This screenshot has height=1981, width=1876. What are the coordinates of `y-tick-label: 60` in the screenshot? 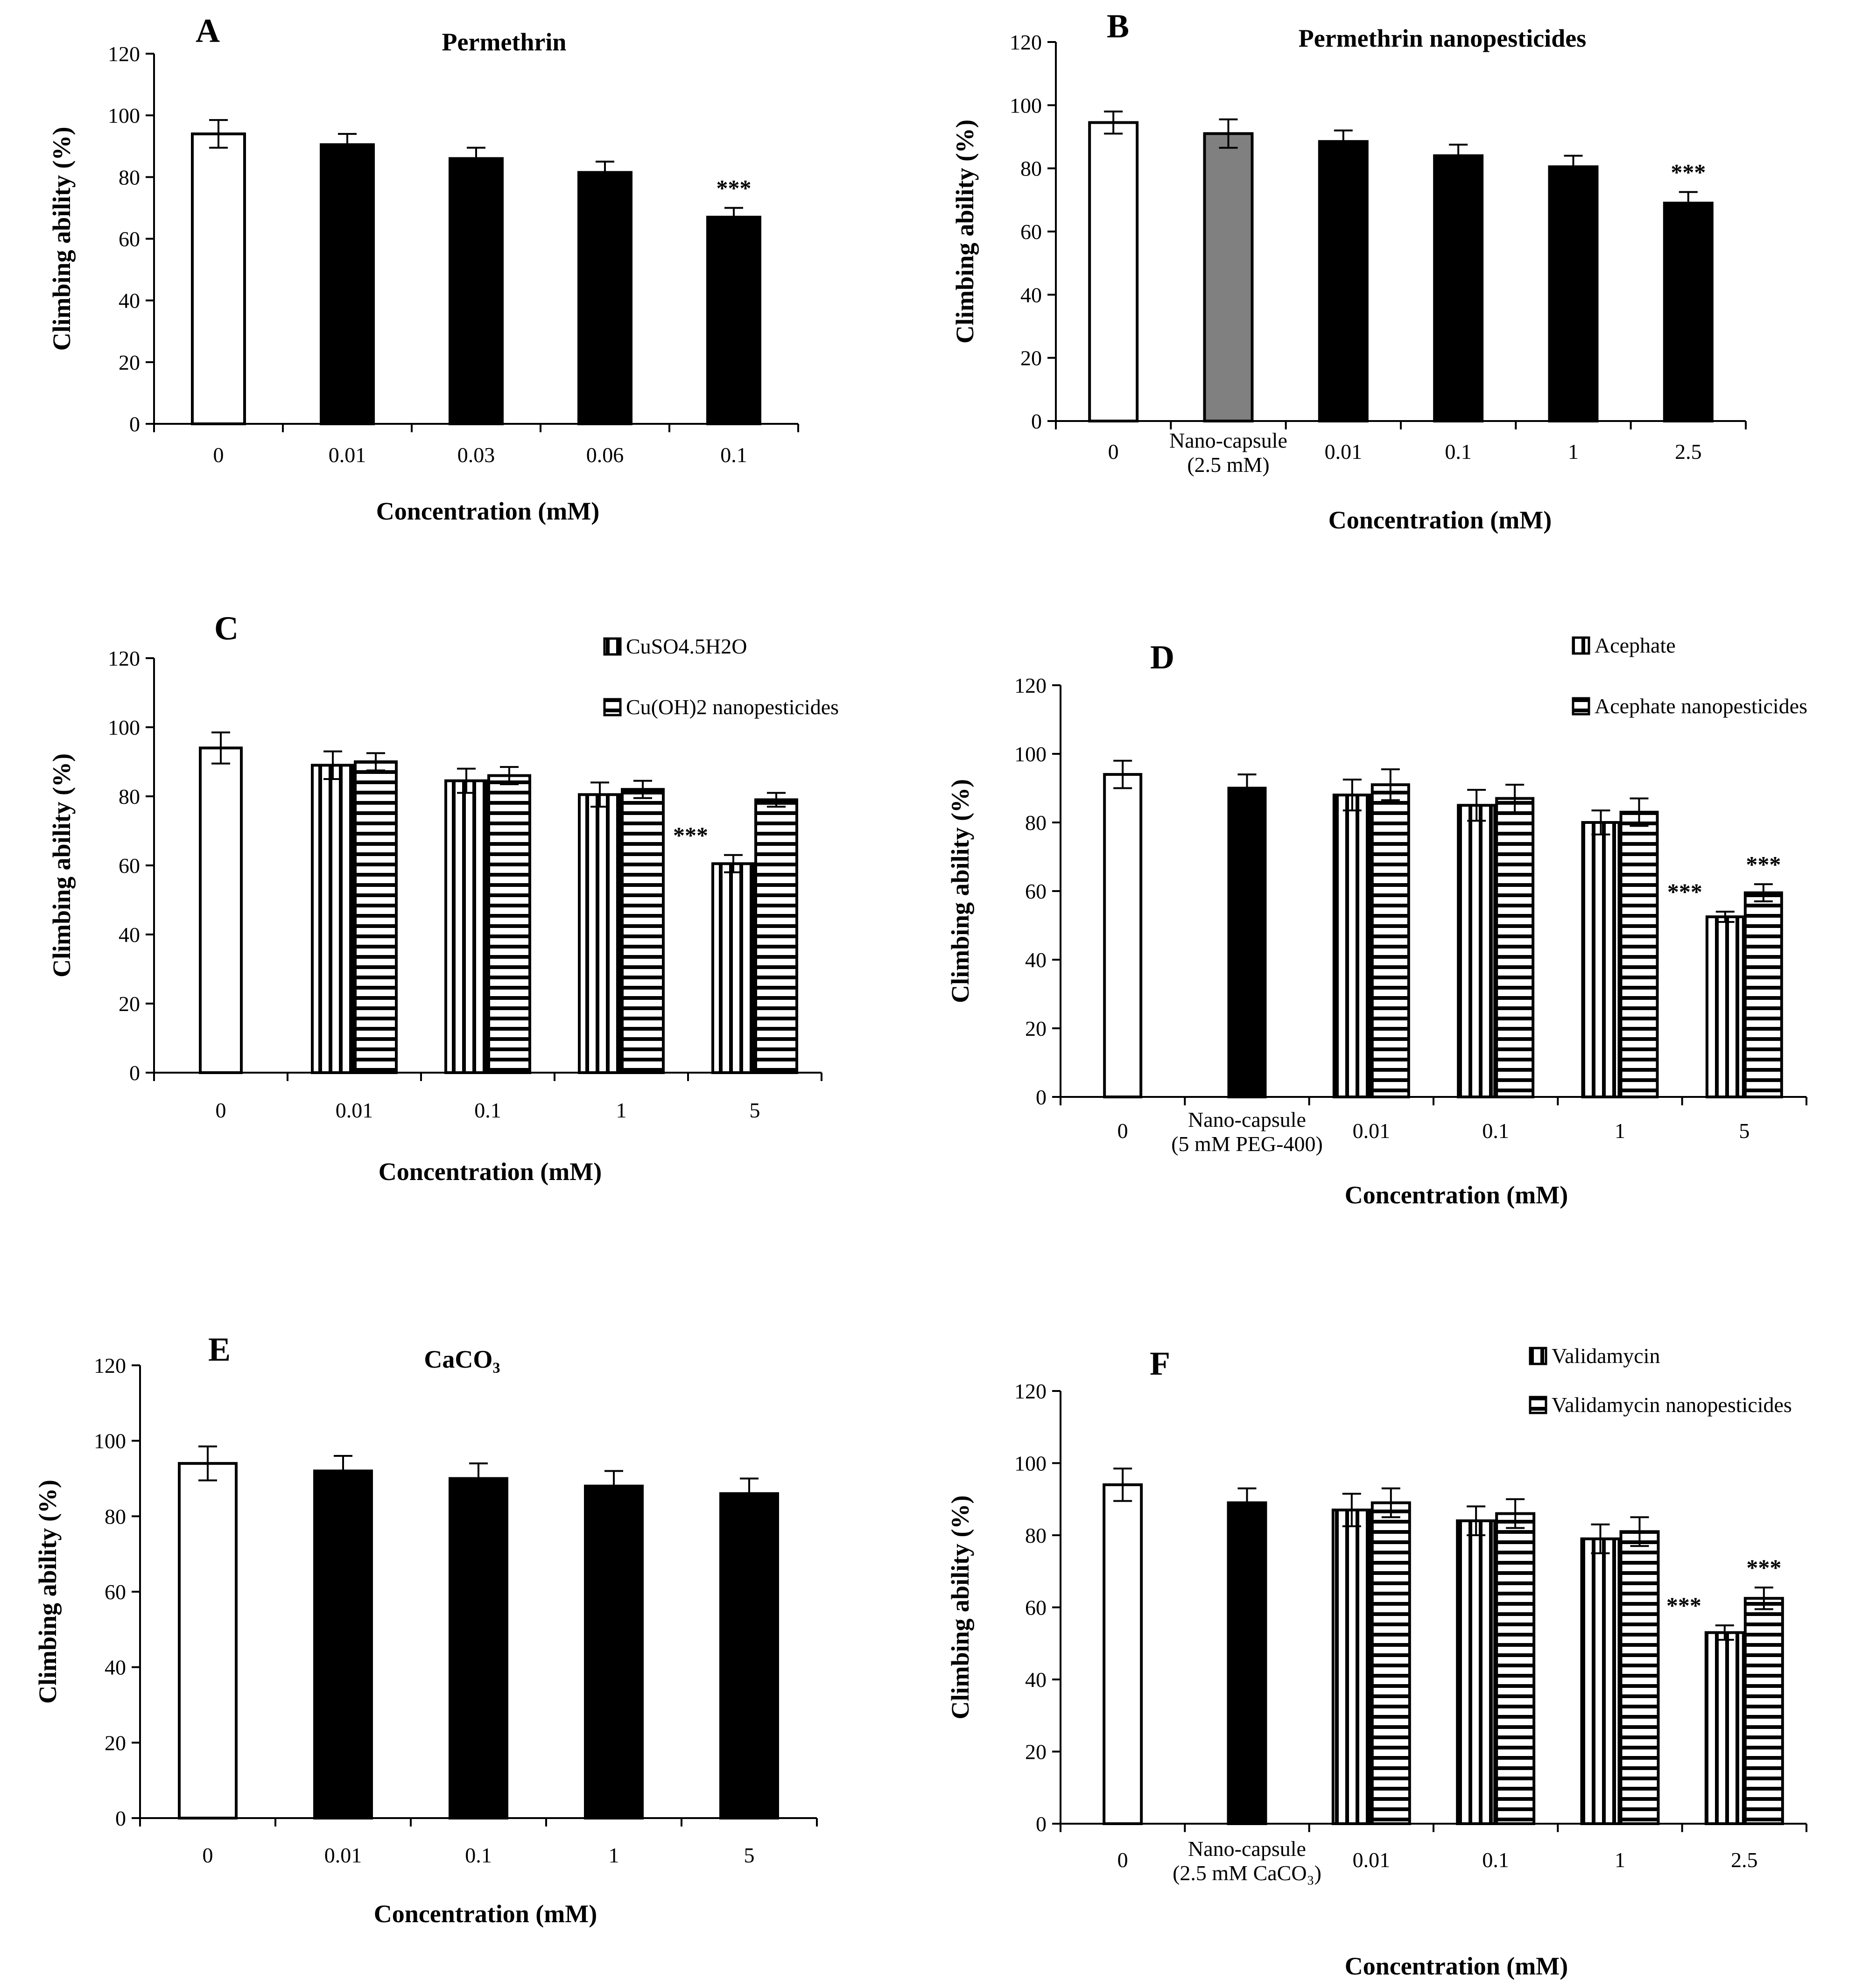 It's located at (130, 239).